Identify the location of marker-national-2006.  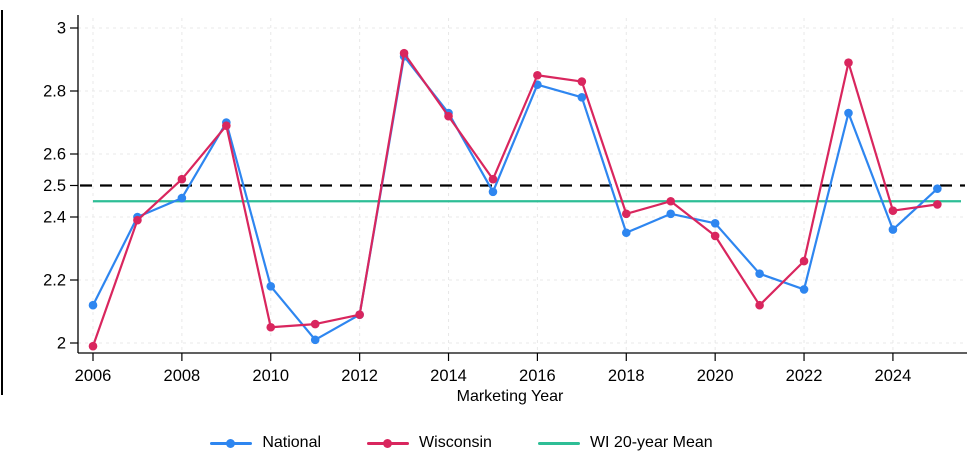
(93, 305).